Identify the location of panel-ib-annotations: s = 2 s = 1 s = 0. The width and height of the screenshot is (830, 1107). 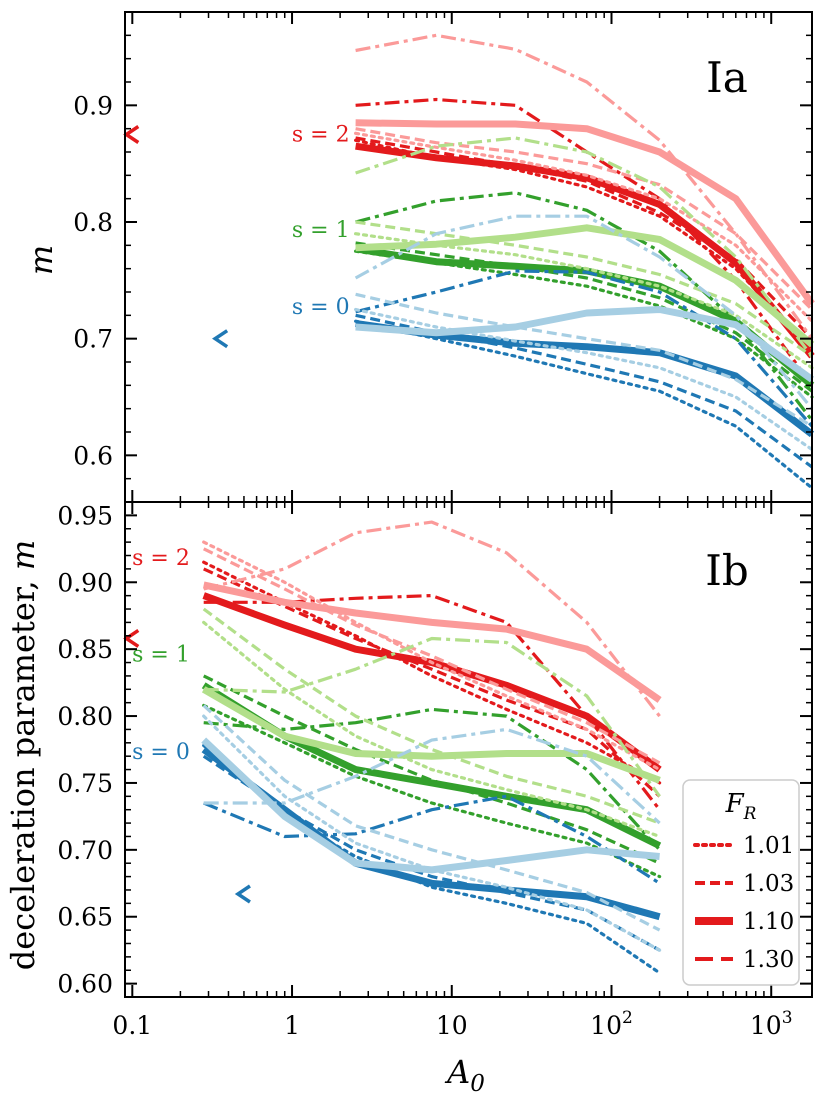
(187, 725).